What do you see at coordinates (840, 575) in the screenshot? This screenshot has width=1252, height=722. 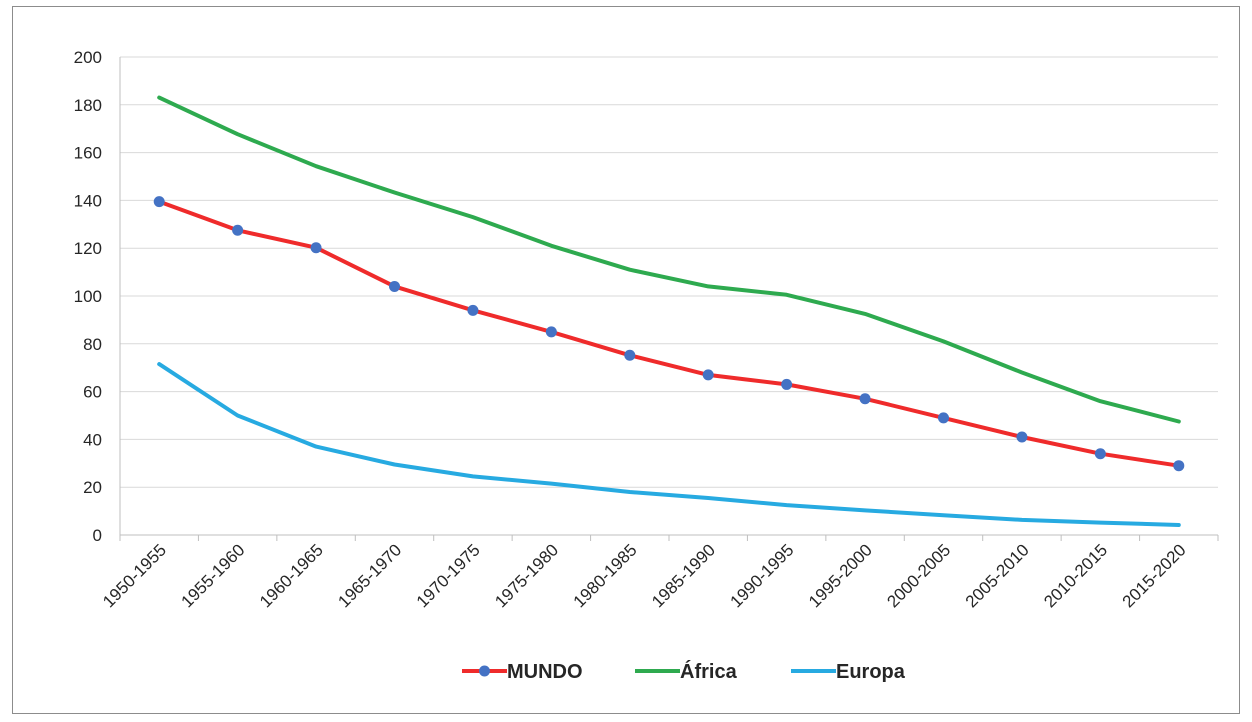 I see `x-tick-label: 1995-2000` at bounding box center [840, 575].